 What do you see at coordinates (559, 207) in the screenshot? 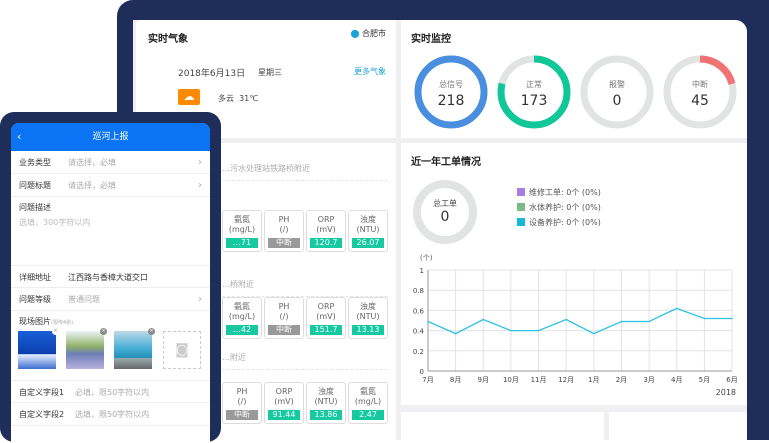
I see `legend-item: 水体养护: 0个 (0%)` at bounding box center [559, 207].